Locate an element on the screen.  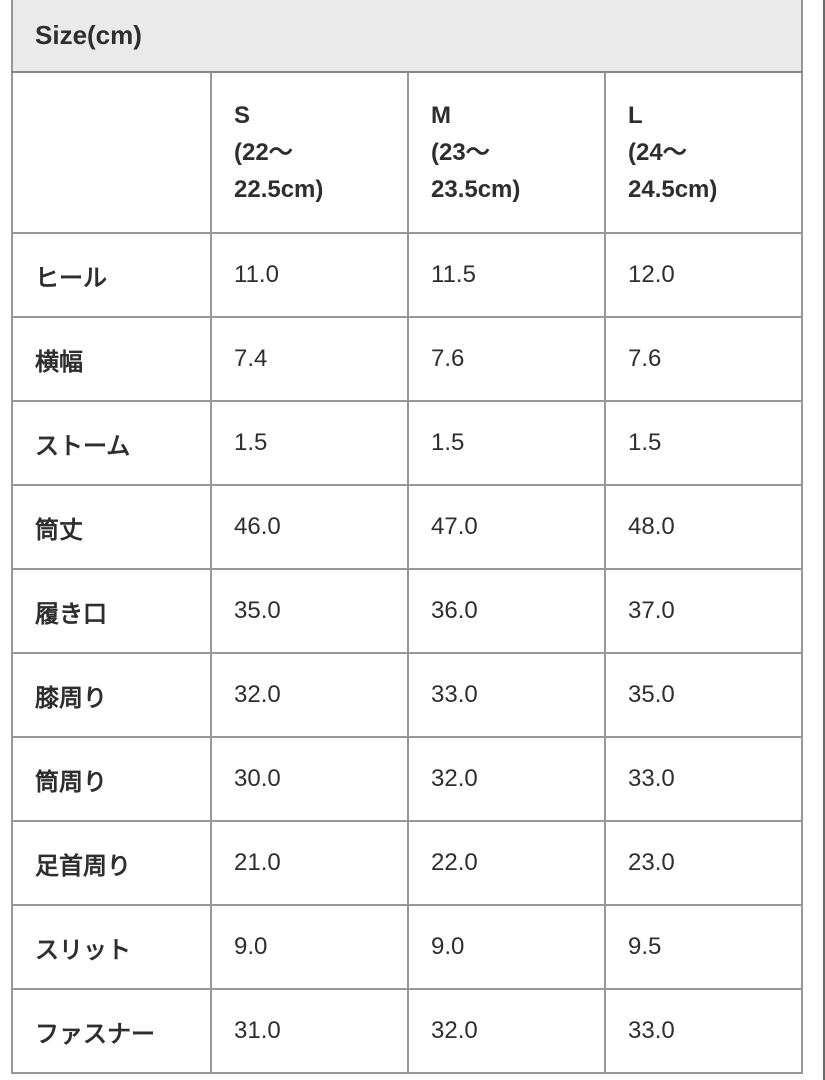
table-row: 横幅 7.4 7.6 7.6 is located at coordinates (407, 359).